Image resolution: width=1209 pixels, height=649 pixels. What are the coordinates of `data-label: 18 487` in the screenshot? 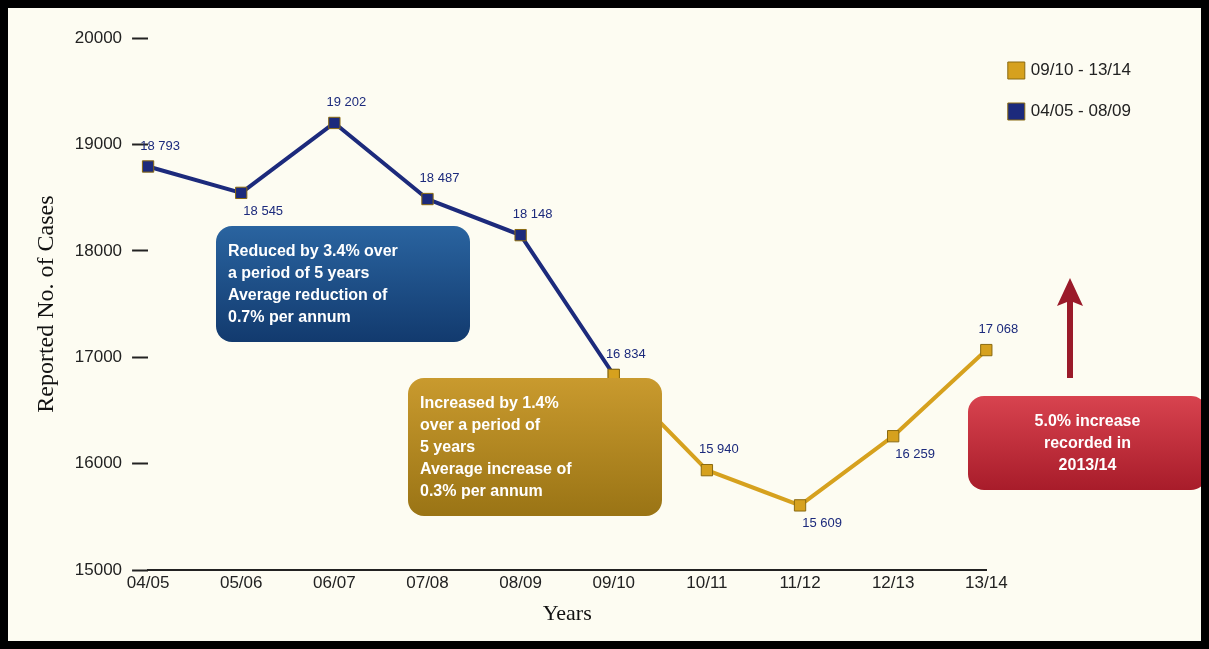 It's located at (439, 178).